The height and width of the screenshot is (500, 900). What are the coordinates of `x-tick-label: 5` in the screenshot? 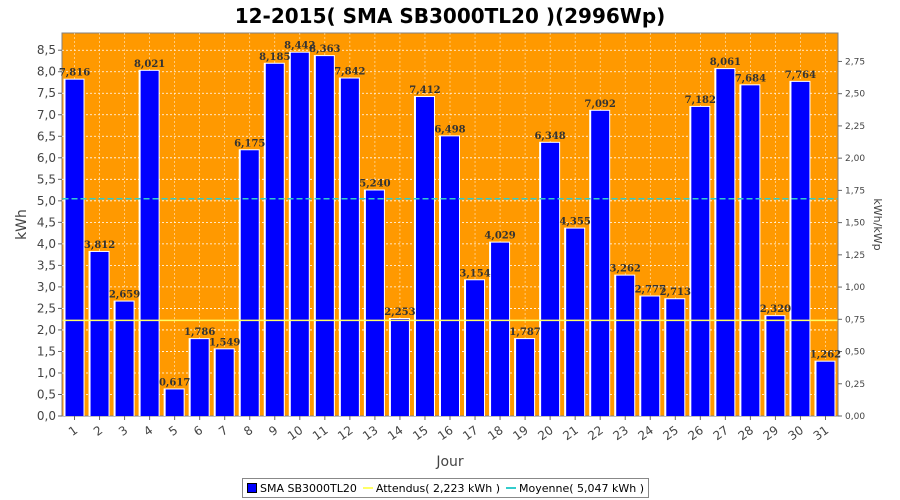 It's located at (173, 431).